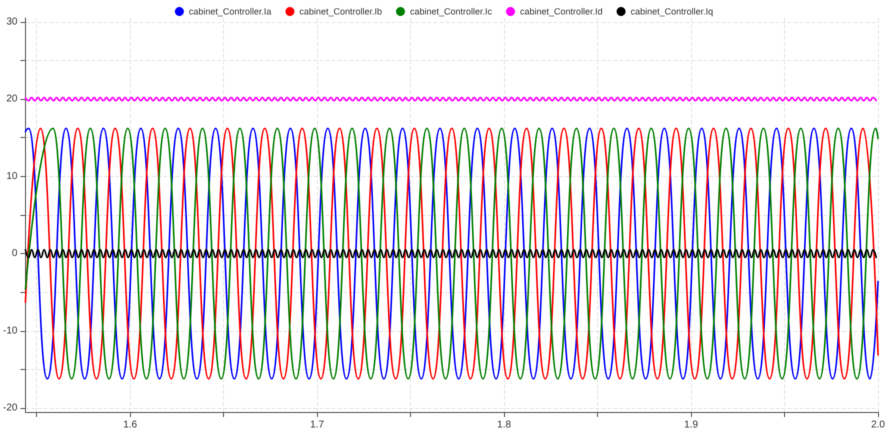  What do you see at coordinates (10, 330) in the screenshot?
I see `y-tick-label: -10` at bounding box center [10, 330].